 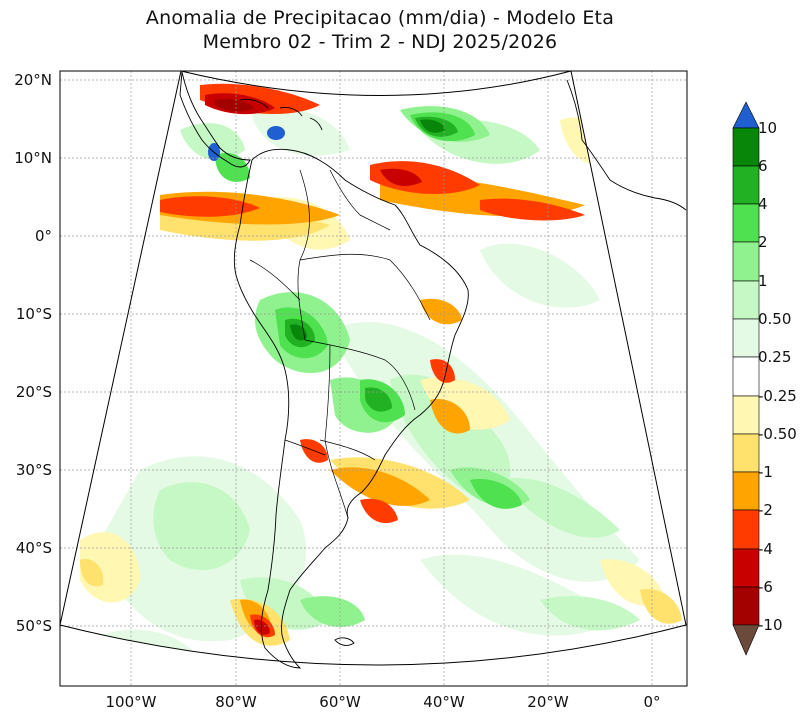 I want to click on lat-tick-10n: 10°N, so click(x=33, y=158).